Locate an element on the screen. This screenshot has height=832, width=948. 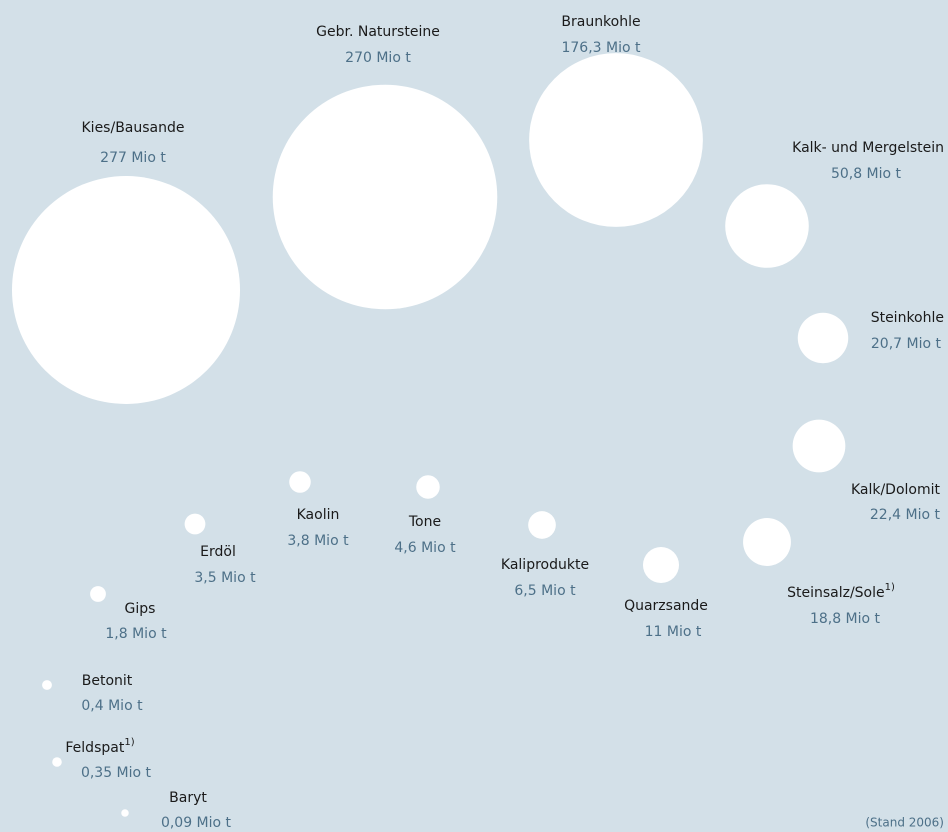
category-label: Kaolin is located at coordinates (318, 515).